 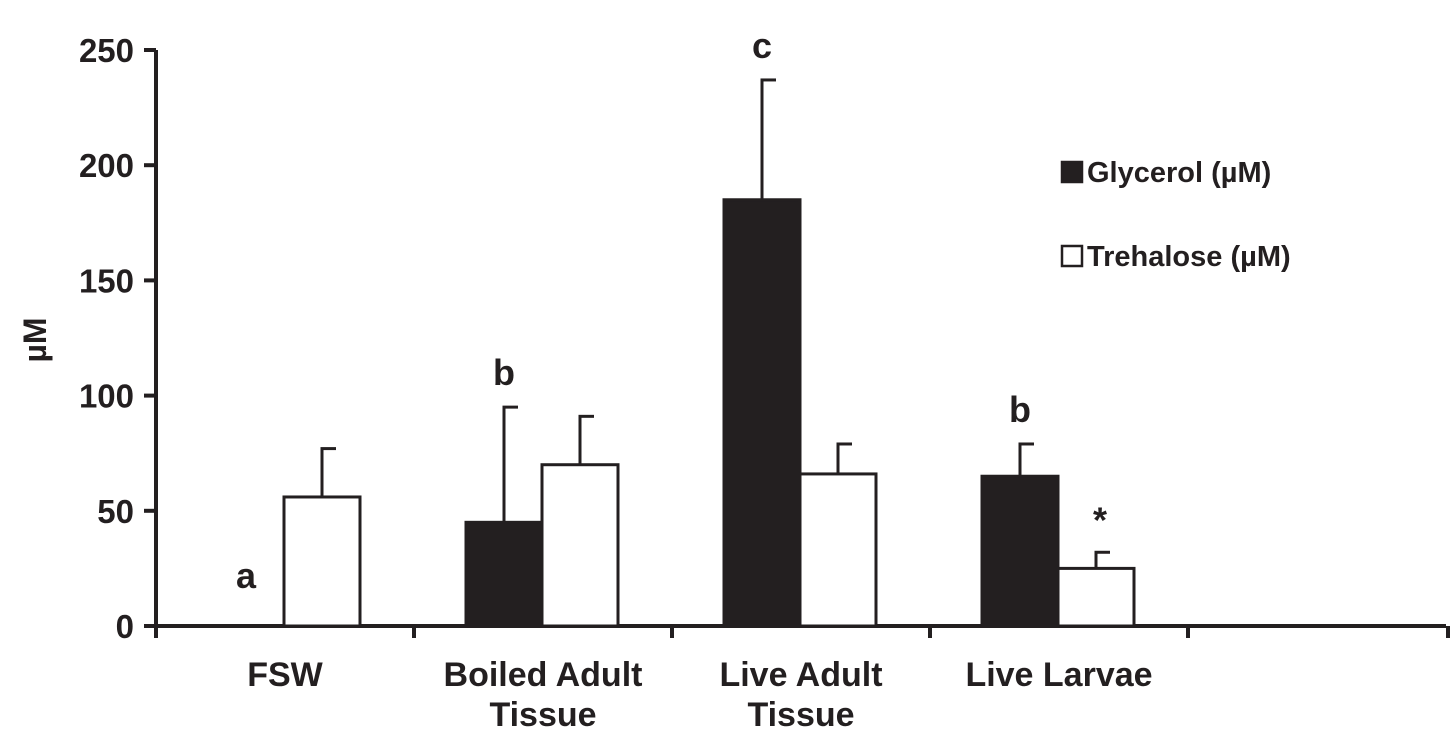 What do you see at coordinates (1100, 519) in the screenshot?
I see `annotation-1-3: *` at bounding box center [1100, 519].